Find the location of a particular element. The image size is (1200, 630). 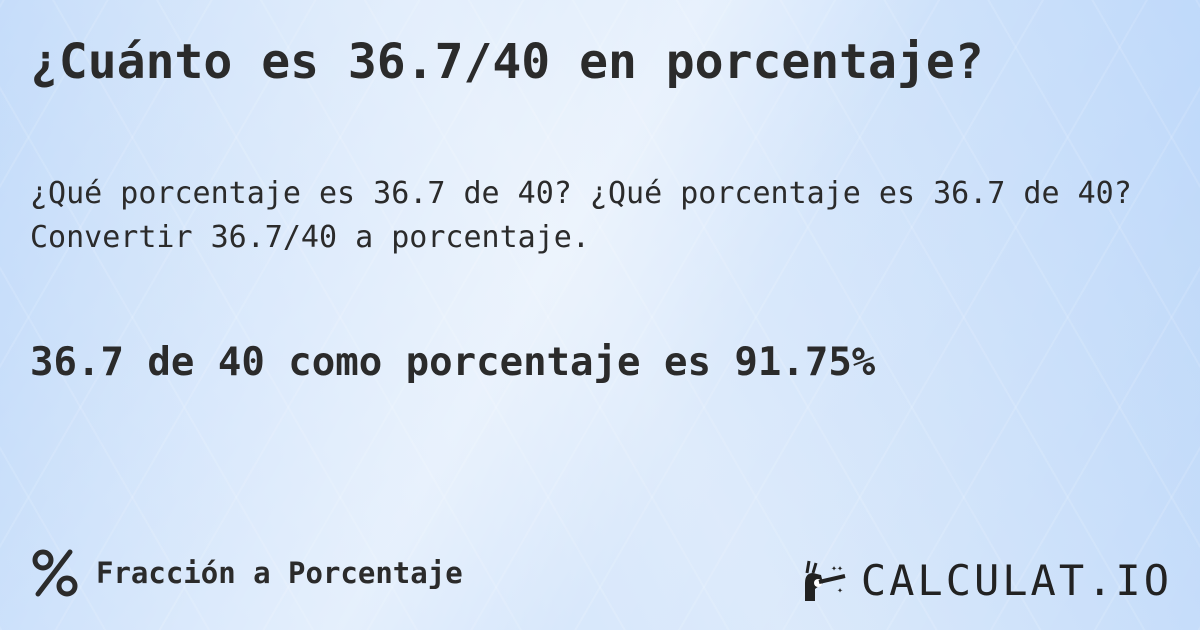

logo-text: CALCULAT.IO is located at coordinates (1016, 580).